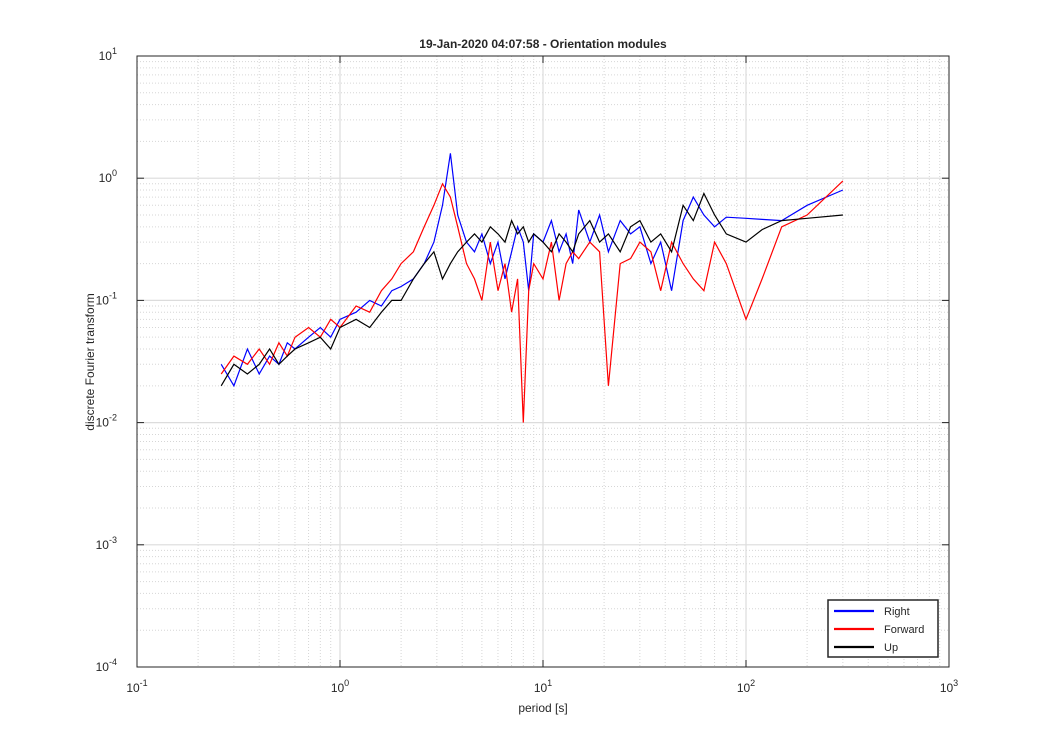 The width and height of the screenshot is (1050, 750). I want to click on x-tick-label: 10⁻¹, so click(136, 686).